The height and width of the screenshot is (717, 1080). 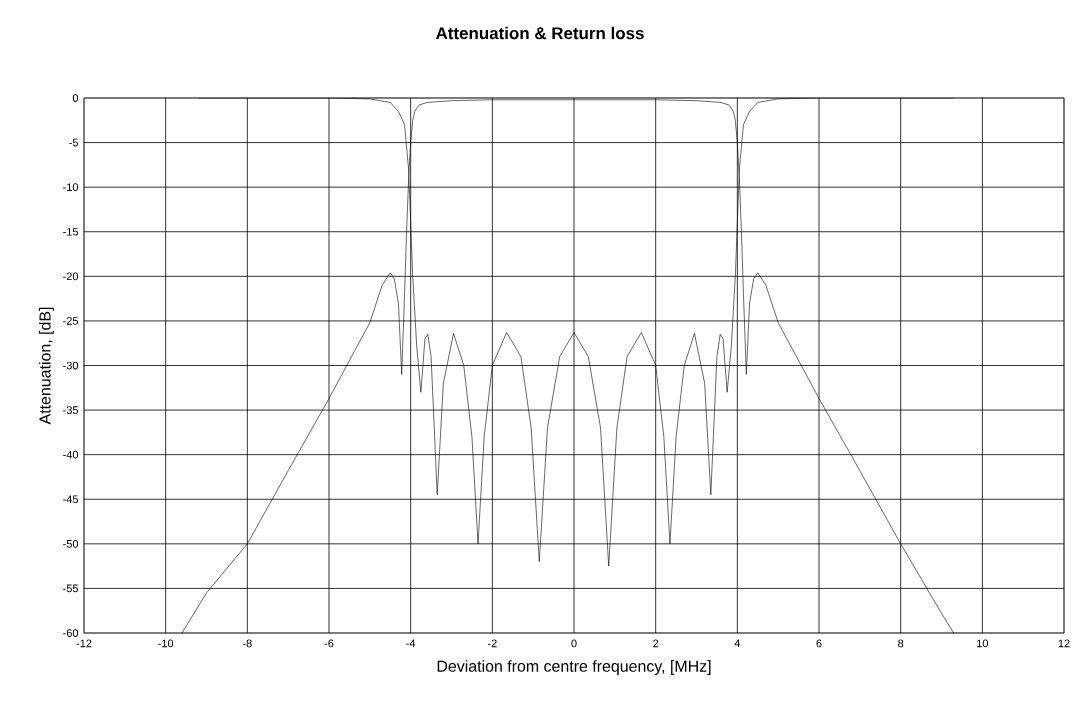 I want to click on x-tick-label: -12, so click(x=84, y=643).